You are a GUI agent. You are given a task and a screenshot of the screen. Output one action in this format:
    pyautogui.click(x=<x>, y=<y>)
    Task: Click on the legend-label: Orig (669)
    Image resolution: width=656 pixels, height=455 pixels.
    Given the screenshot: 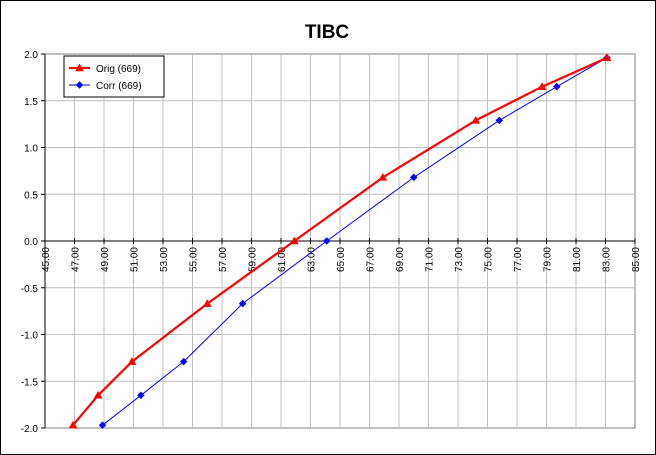 What is the action you would take?
    pyautogui.click(x=118, y=69)
    